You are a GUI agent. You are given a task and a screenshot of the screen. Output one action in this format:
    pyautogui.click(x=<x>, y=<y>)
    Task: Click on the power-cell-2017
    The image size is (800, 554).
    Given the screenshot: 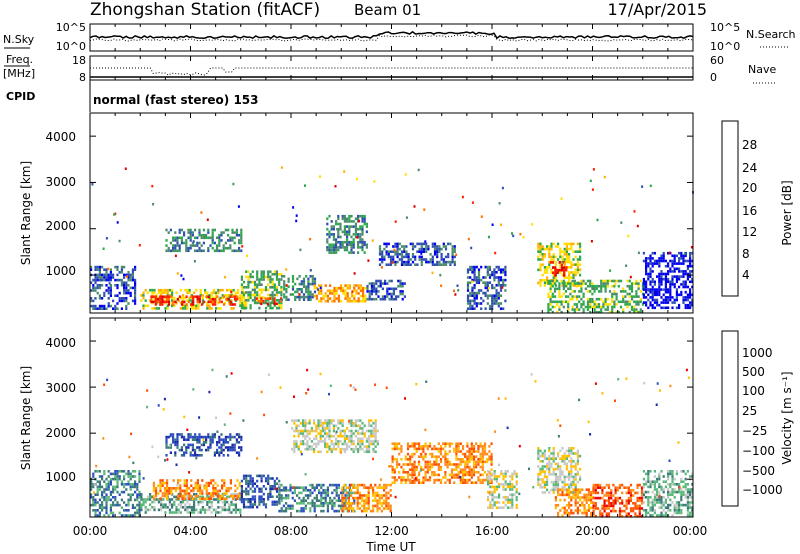 What is the action you would take?
    pyautogui.click(x=629, y=294)
    